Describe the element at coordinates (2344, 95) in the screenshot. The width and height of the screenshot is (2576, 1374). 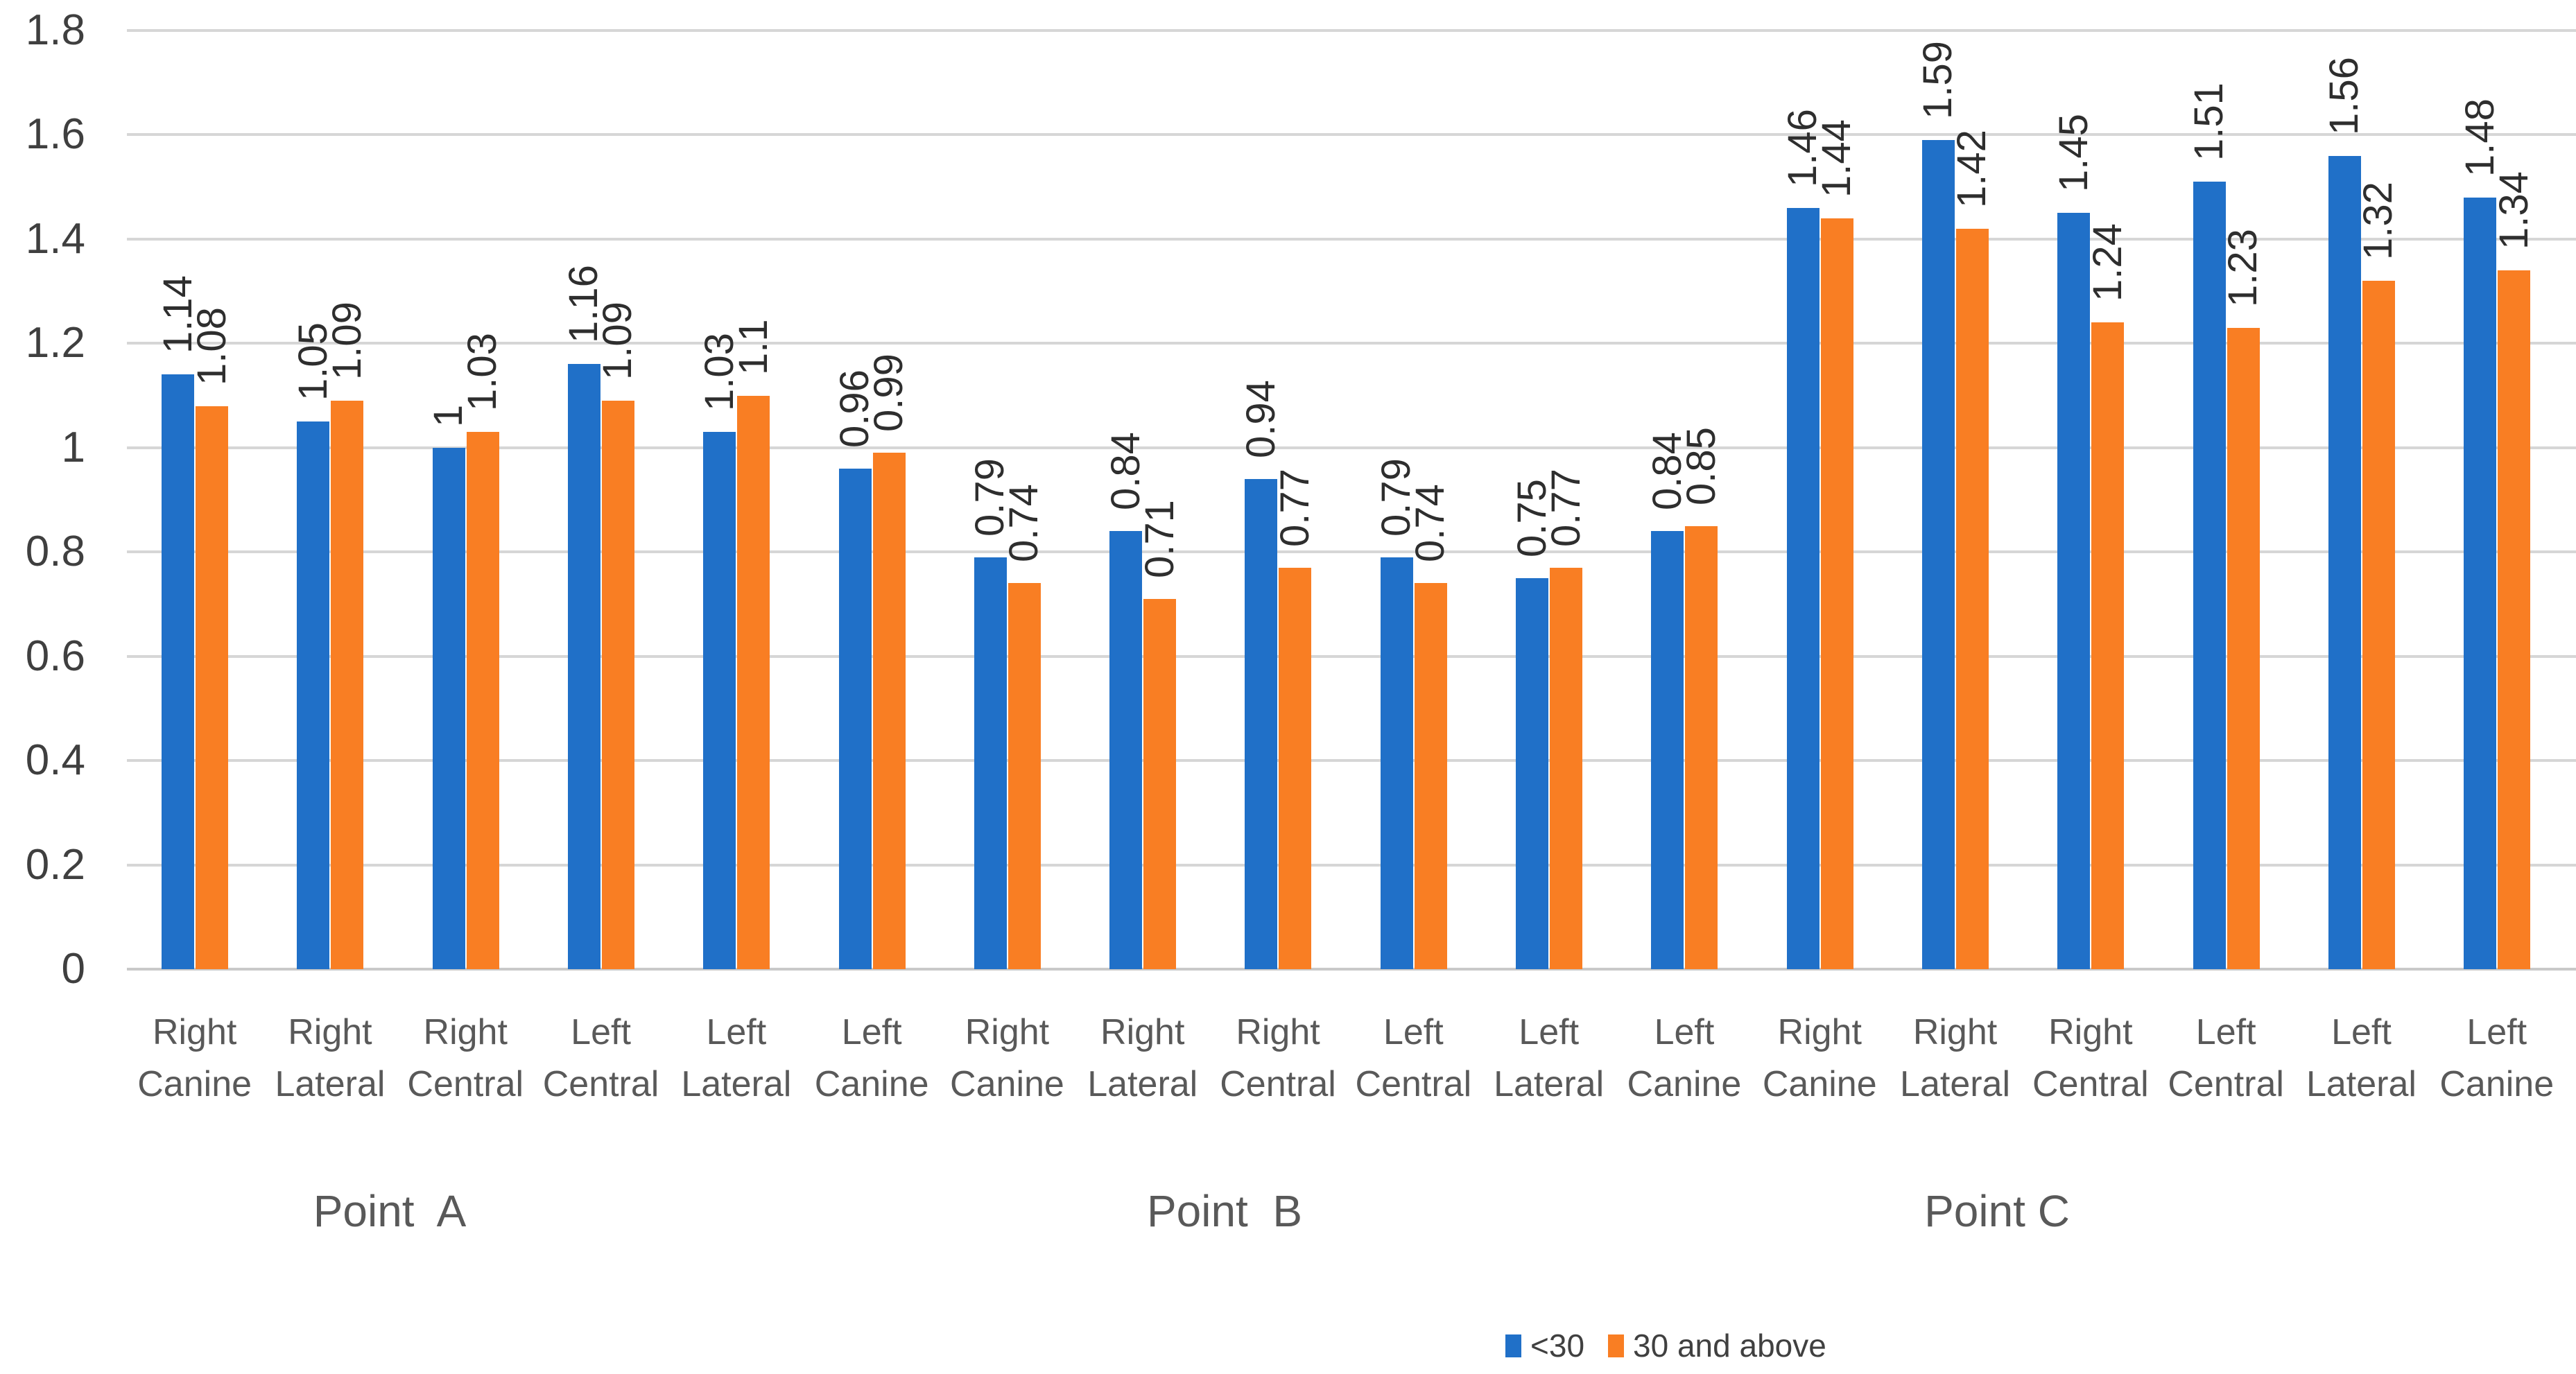
I see `bar-value-label: 1.56` at that location.